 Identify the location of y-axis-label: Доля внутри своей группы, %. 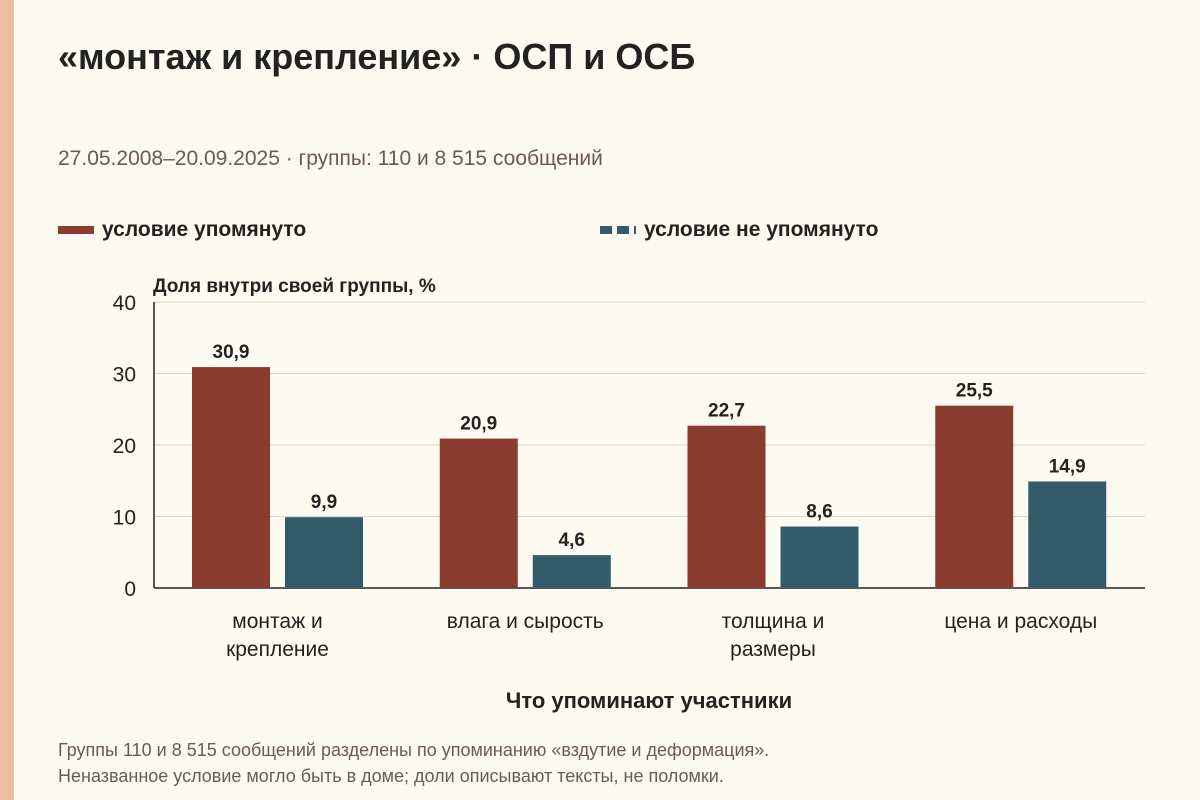
(294, 286).